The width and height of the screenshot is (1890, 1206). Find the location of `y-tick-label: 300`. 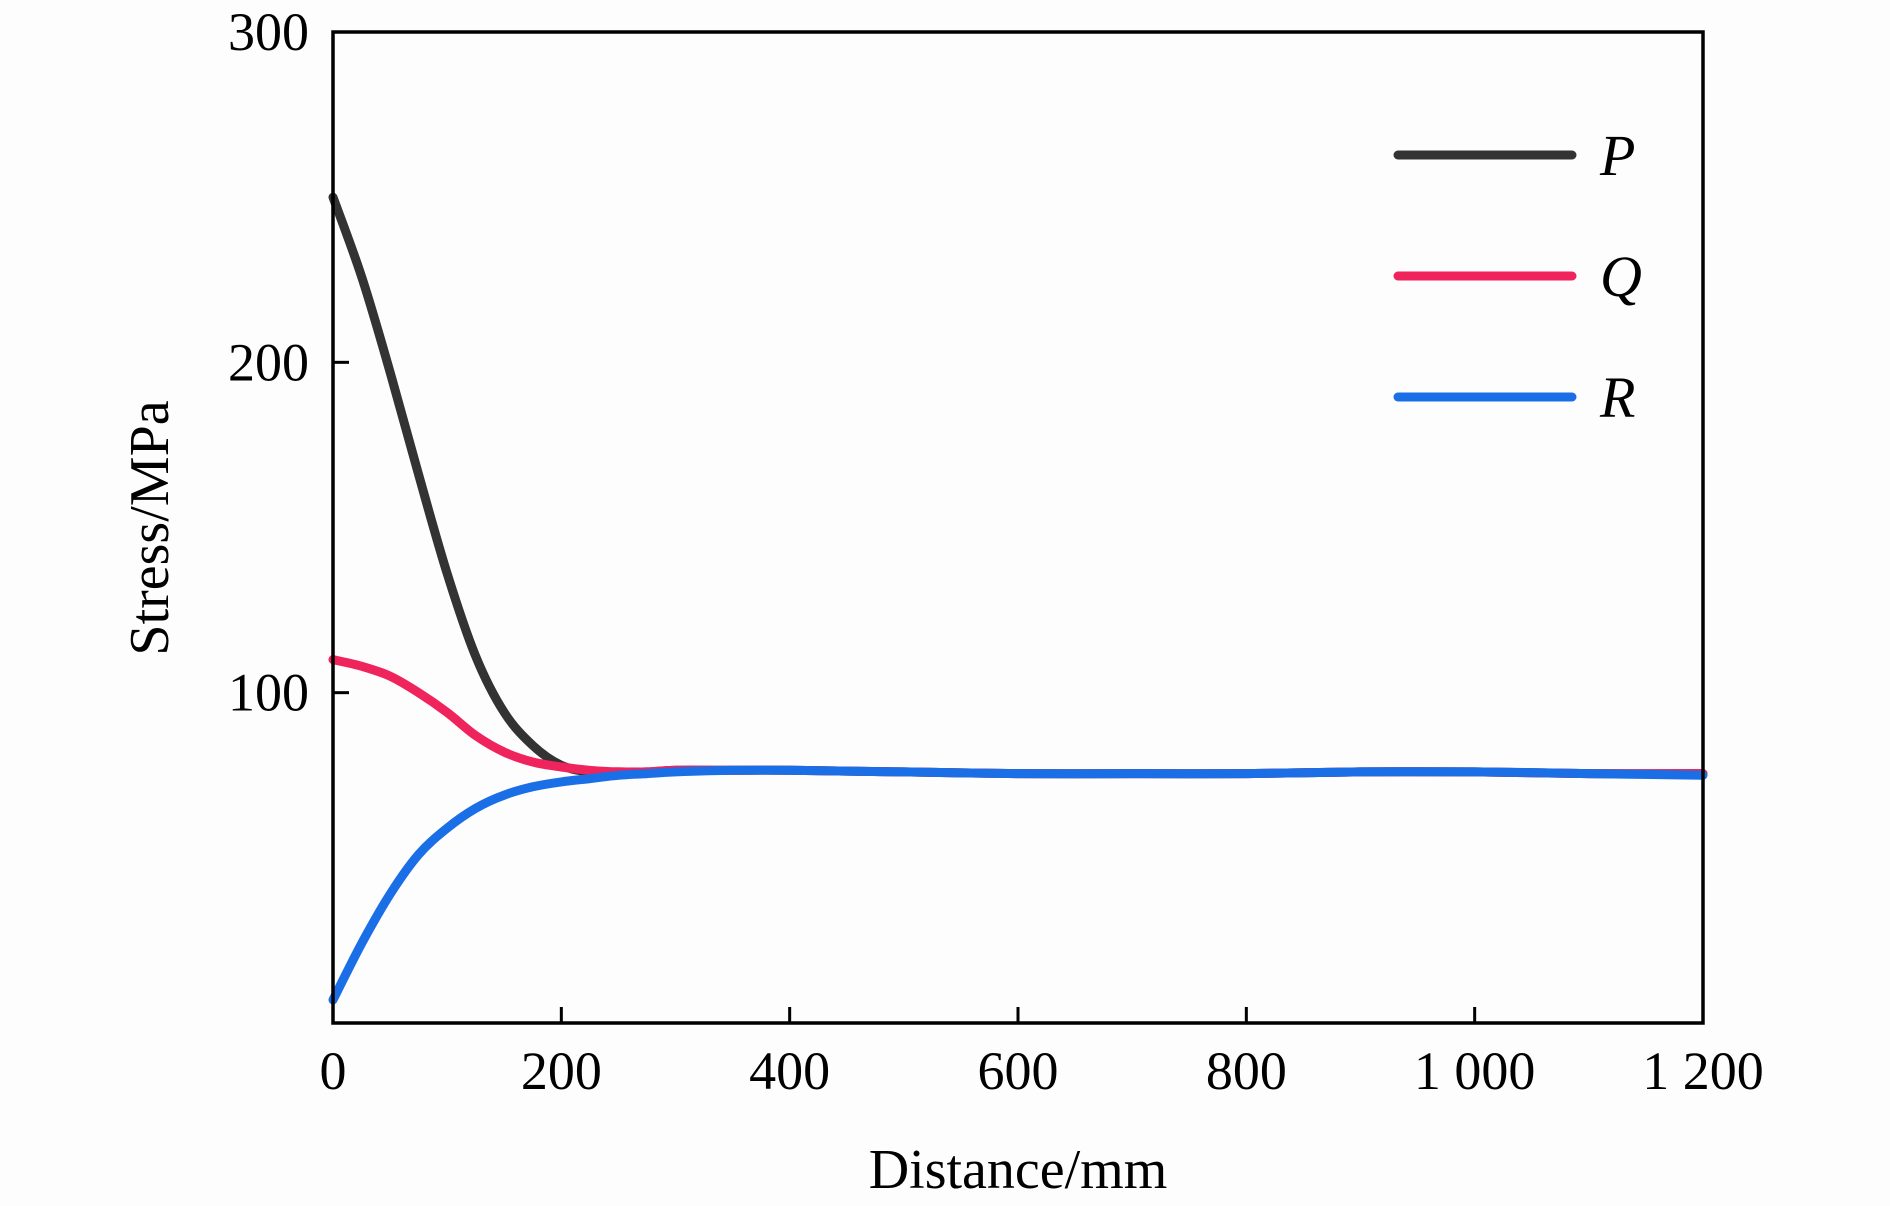

y-tick-label: 300 is located at coordinates (268, 32).